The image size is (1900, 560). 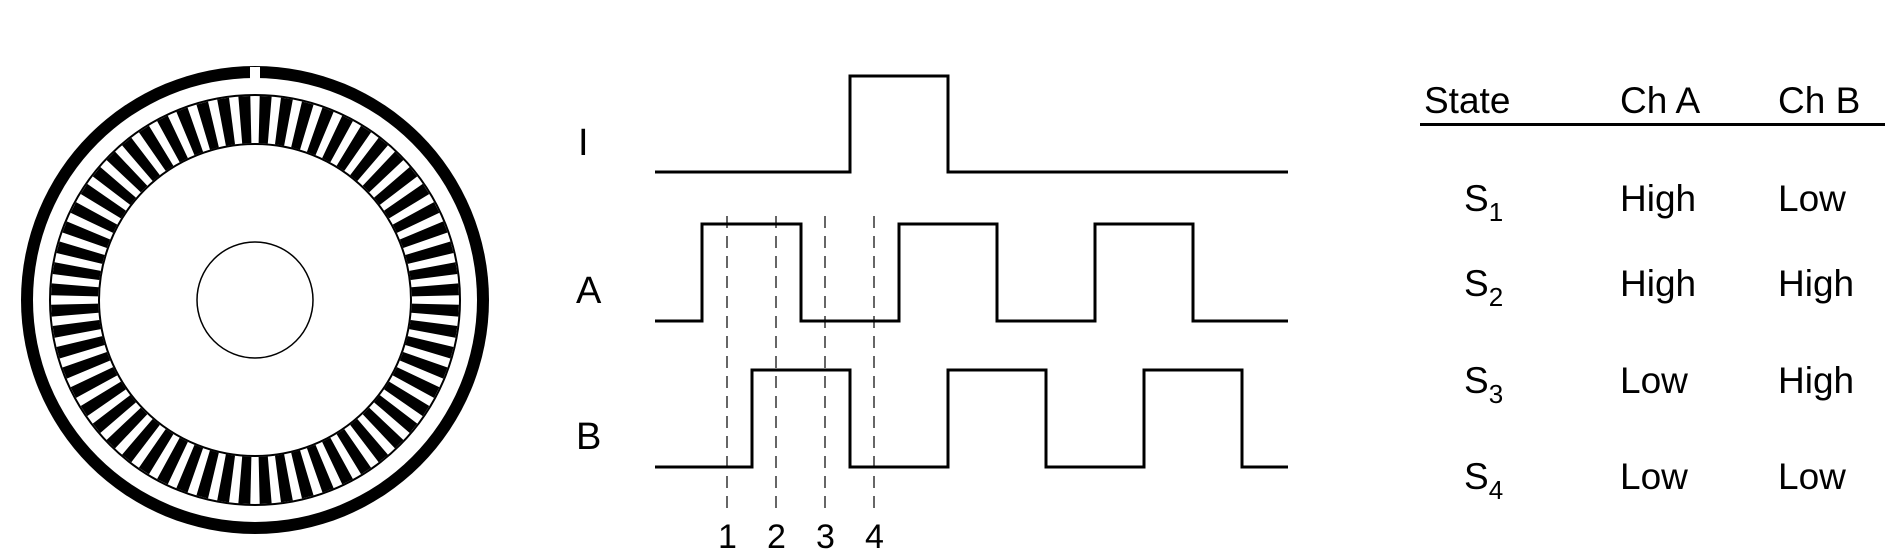 I want to click on step-label-3: 3, so click(x=825, y=537).